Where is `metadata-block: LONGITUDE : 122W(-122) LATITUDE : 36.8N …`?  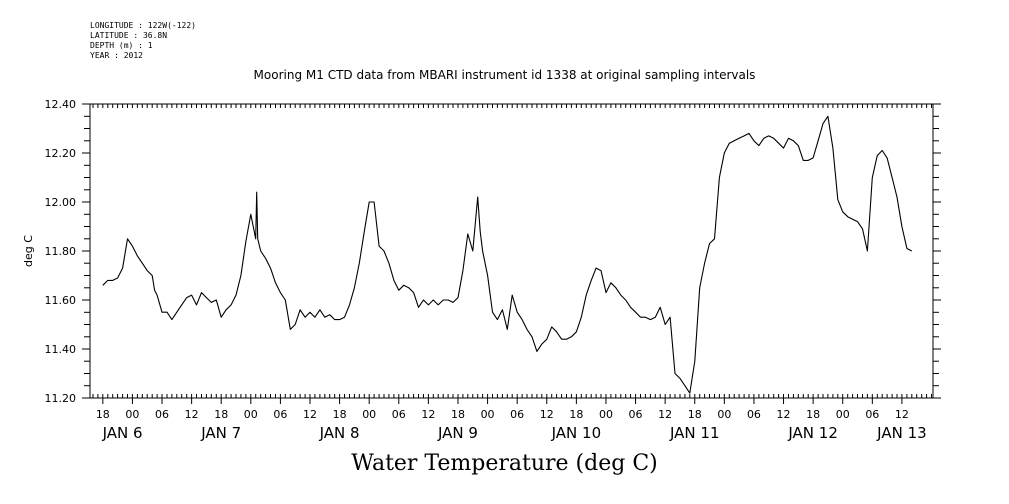
metadata-block: LONGITUDE : 122W(-122) LATITUDE : 36.8N … is located at coordinates (143, 41).